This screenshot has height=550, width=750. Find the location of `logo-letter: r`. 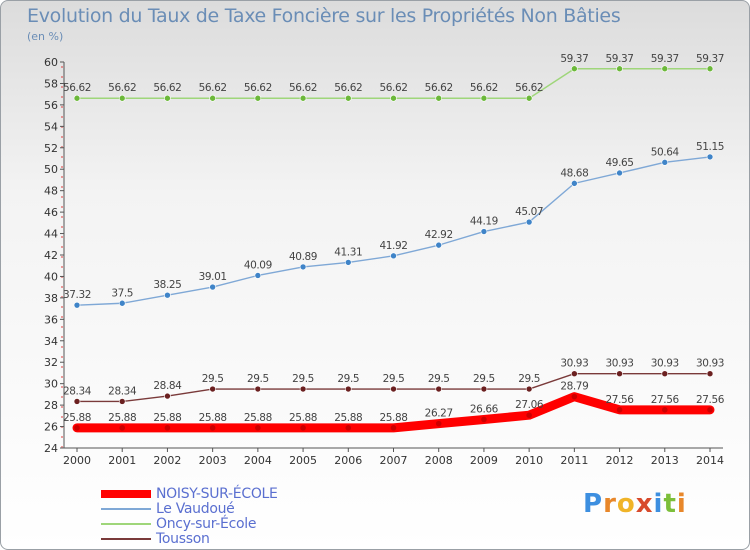

logo-letter: r is located at coordinates (610, 504).